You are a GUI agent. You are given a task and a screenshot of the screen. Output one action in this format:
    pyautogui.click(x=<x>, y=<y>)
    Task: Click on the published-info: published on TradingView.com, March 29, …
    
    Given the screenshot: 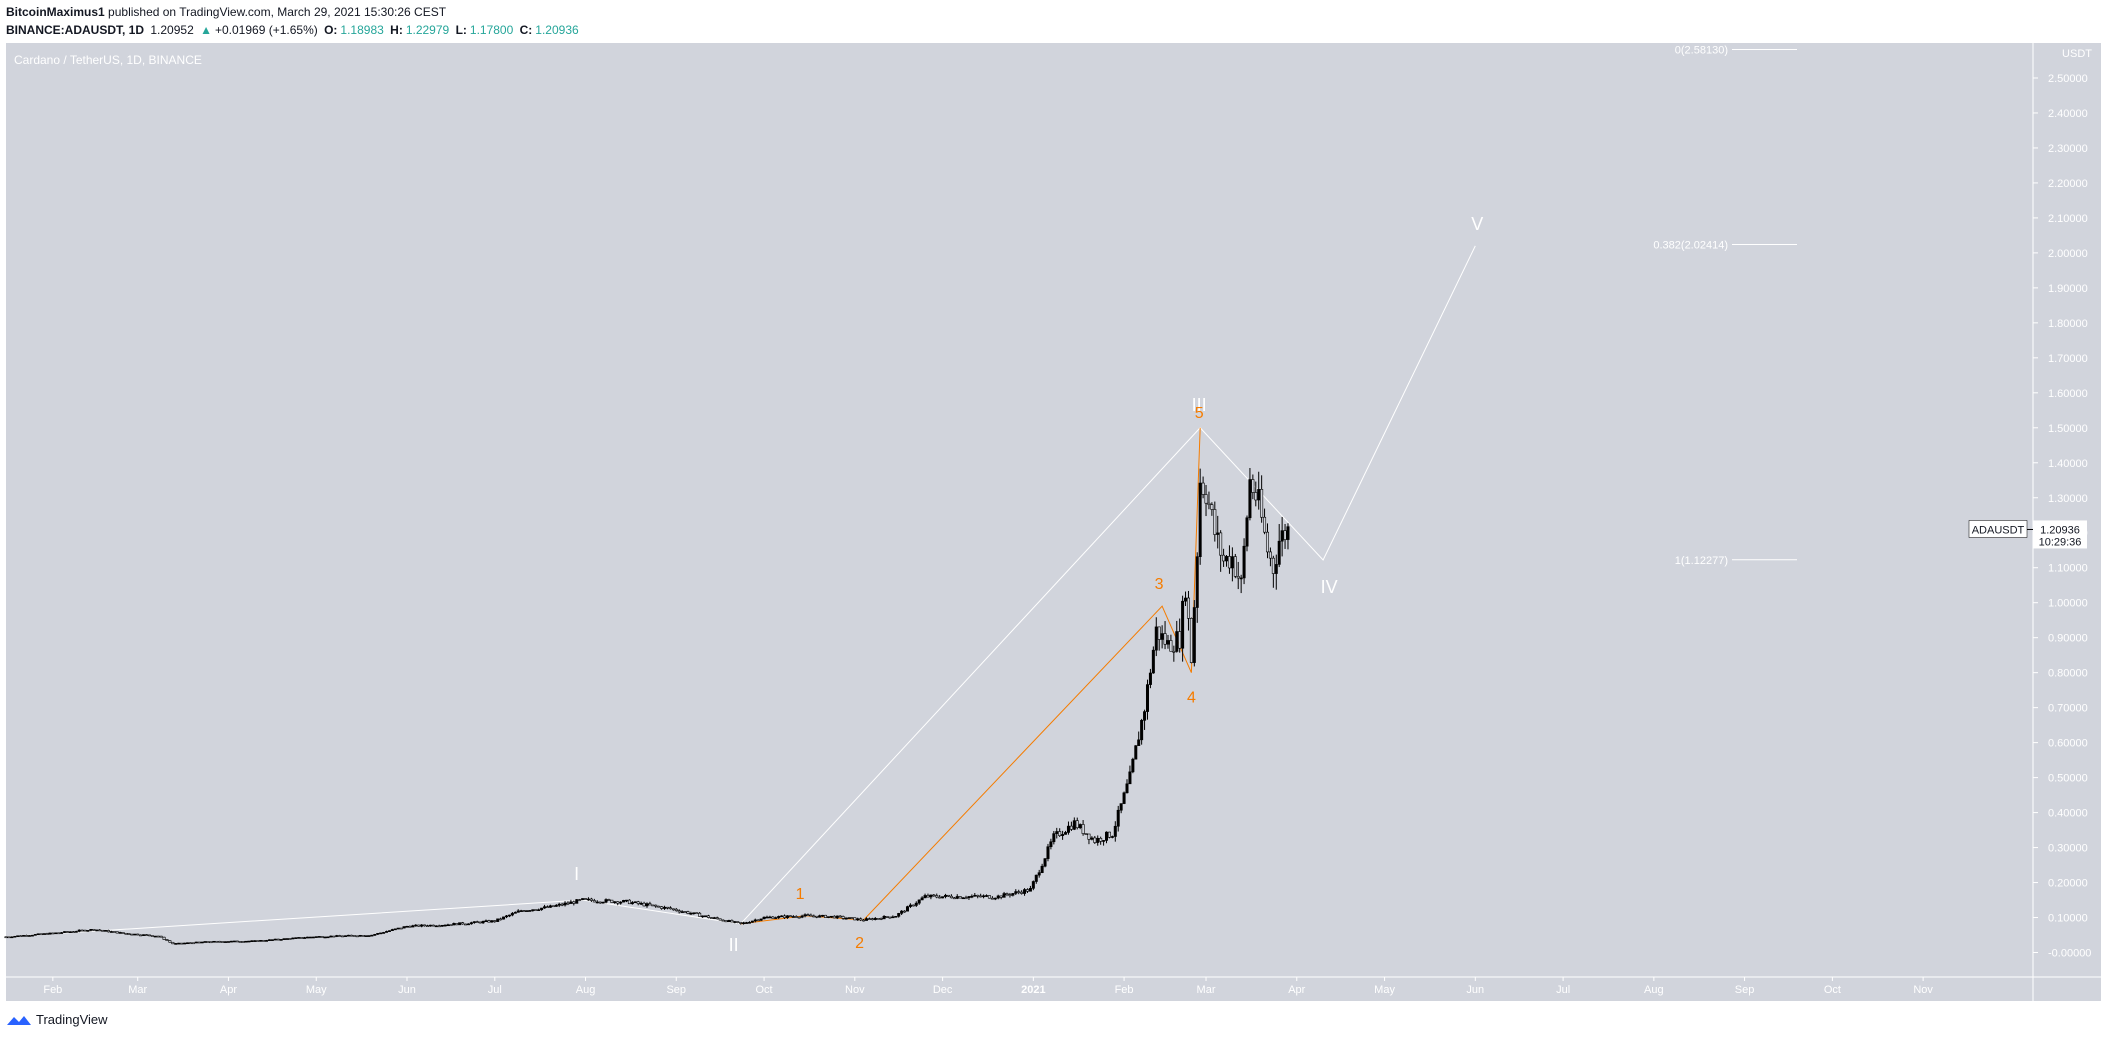 What is the action you would take?
    pyautogui.click(x=277, y=12)
    